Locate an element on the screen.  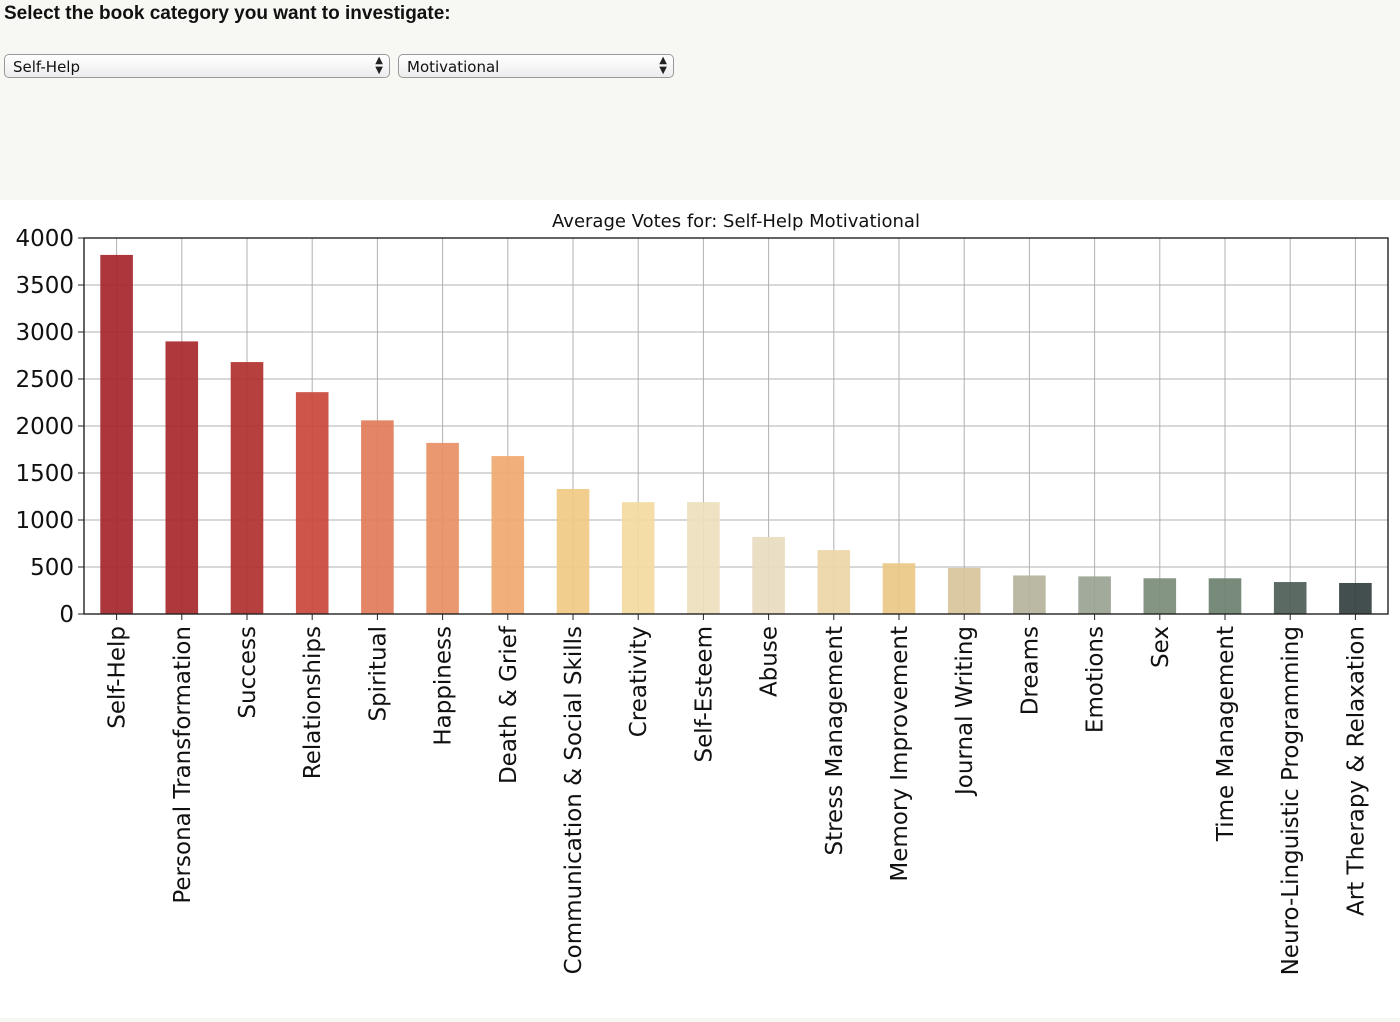
bar-stress-management is located at coordinates (834, 582).